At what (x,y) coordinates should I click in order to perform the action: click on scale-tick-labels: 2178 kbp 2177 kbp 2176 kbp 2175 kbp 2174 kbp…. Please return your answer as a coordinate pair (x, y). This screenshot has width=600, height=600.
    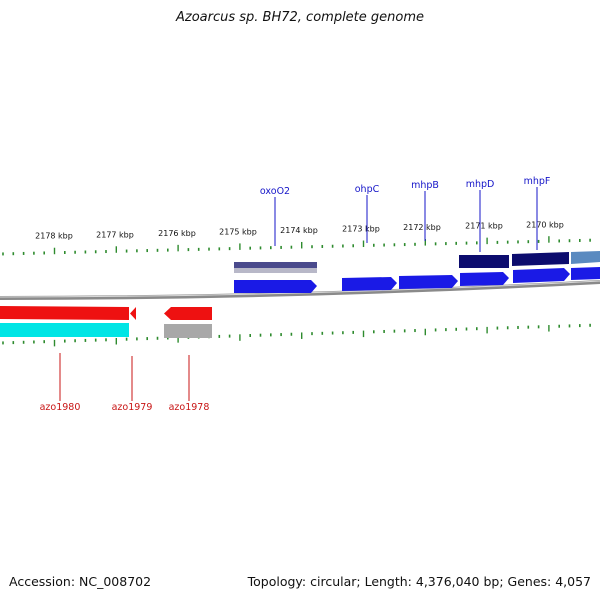
    Looking at the image, I should click on (299, 230).